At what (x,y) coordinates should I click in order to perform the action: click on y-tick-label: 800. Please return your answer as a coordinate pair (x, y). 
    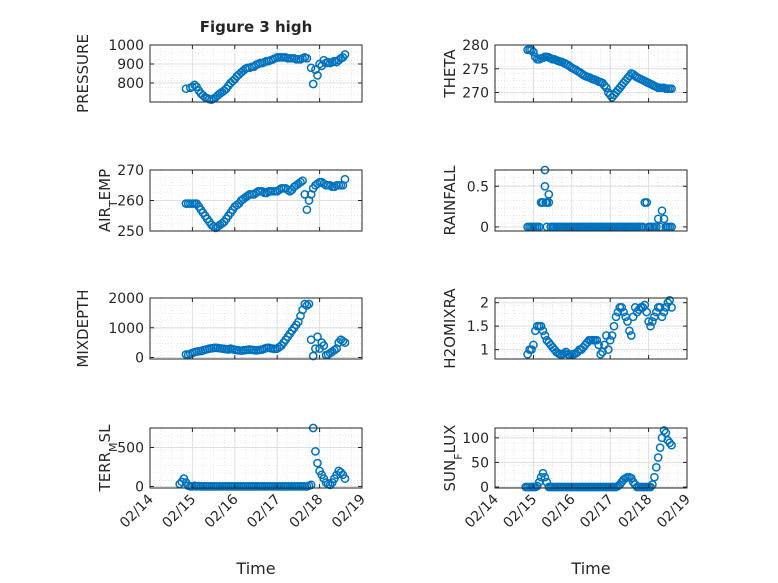
    Looking at the image, I should click on (130, 84).